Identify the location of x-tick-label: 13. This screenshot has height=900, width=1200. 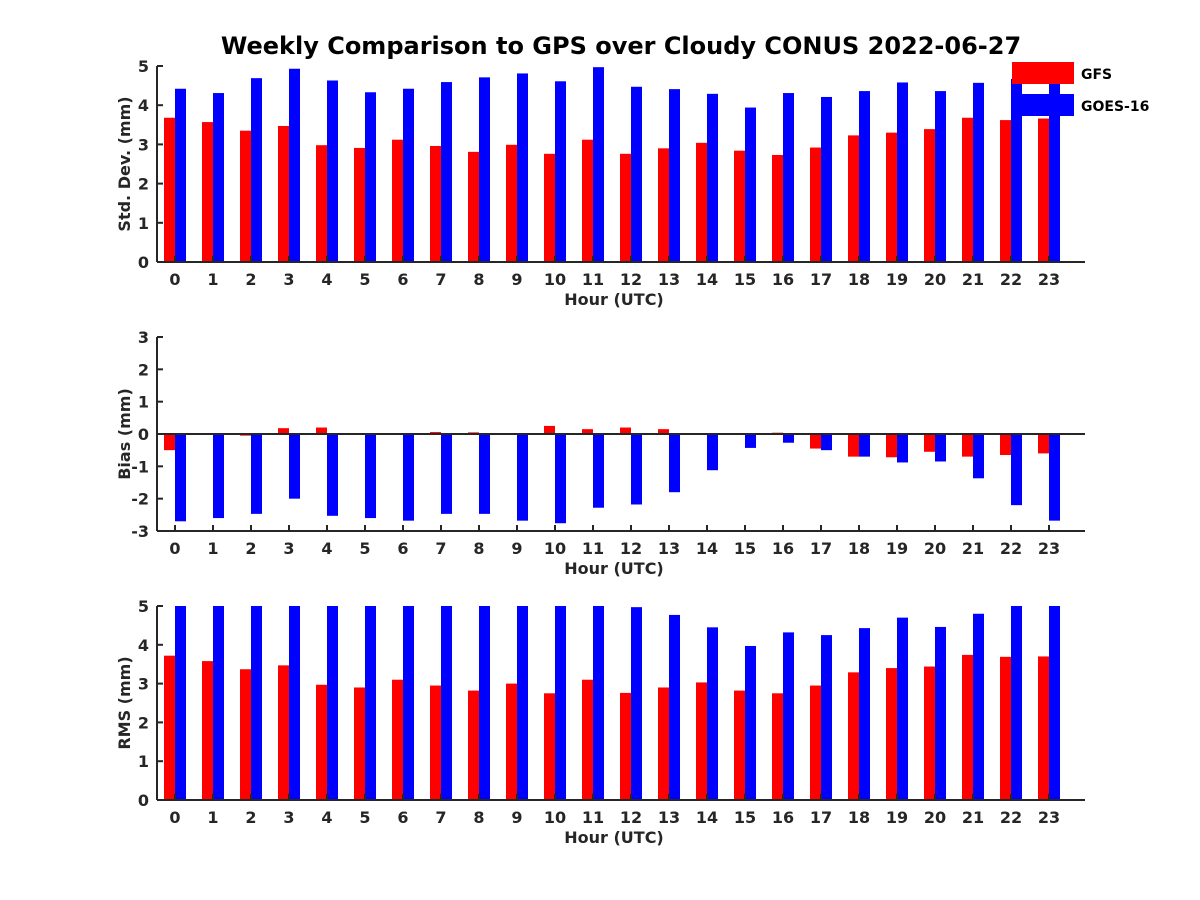
(669, 817).